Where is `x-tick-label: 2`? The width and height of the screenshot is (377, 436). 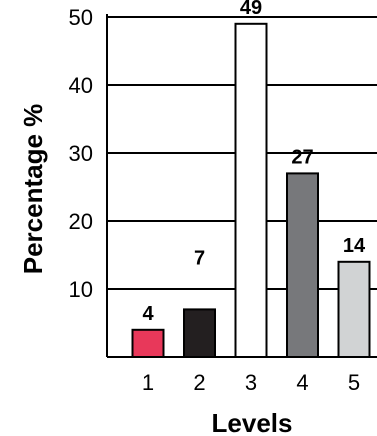
x-tick-label: 2 is located at coordinates (199, 382).